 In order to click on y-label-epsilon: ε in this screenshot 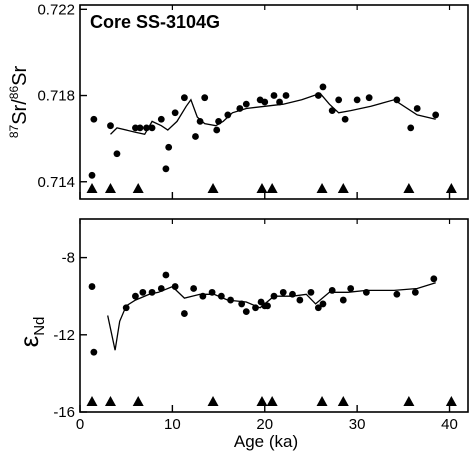, I will do `click(29, 341)`.